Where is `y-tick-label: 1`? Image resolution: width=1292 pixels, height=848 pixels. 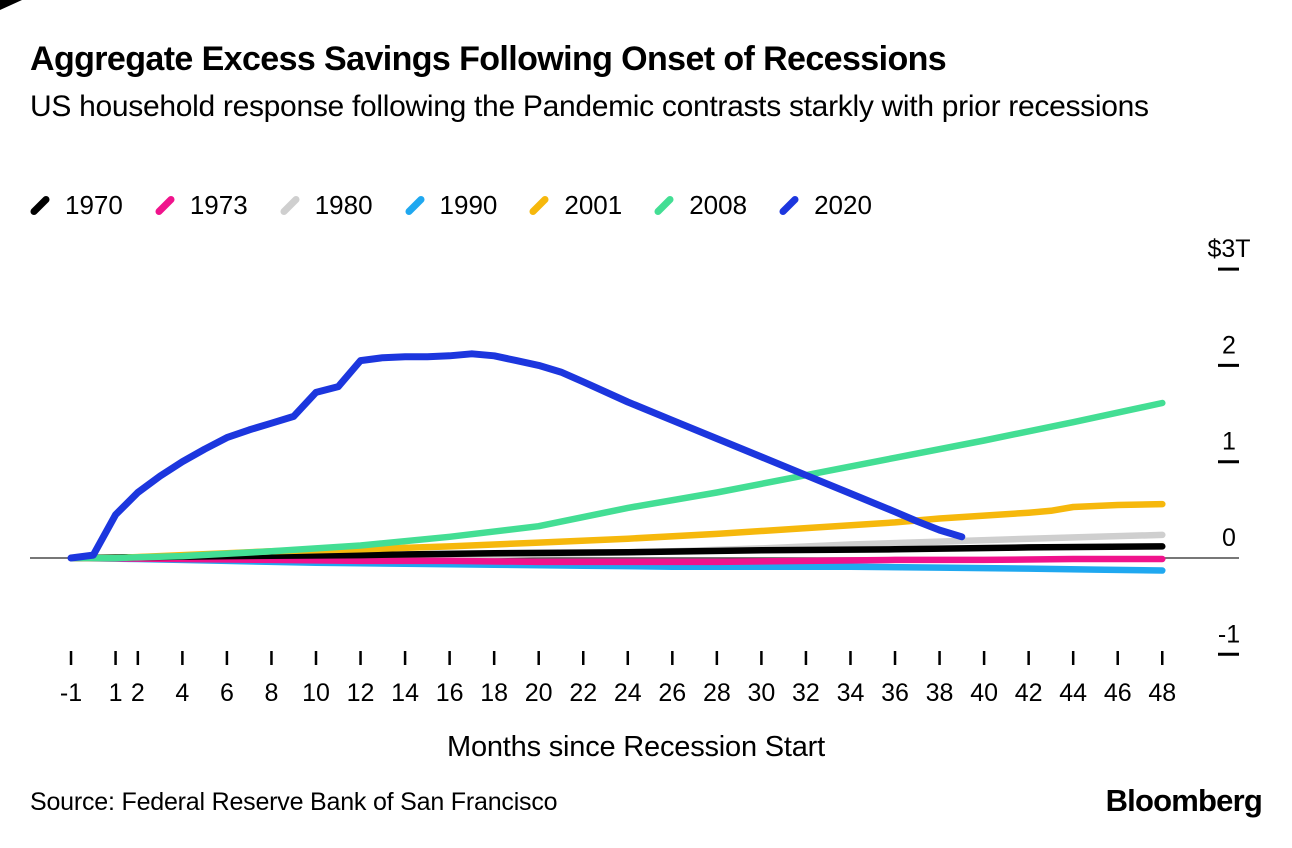
y-tick-label: 1 is located at coordinates (1229, 442).